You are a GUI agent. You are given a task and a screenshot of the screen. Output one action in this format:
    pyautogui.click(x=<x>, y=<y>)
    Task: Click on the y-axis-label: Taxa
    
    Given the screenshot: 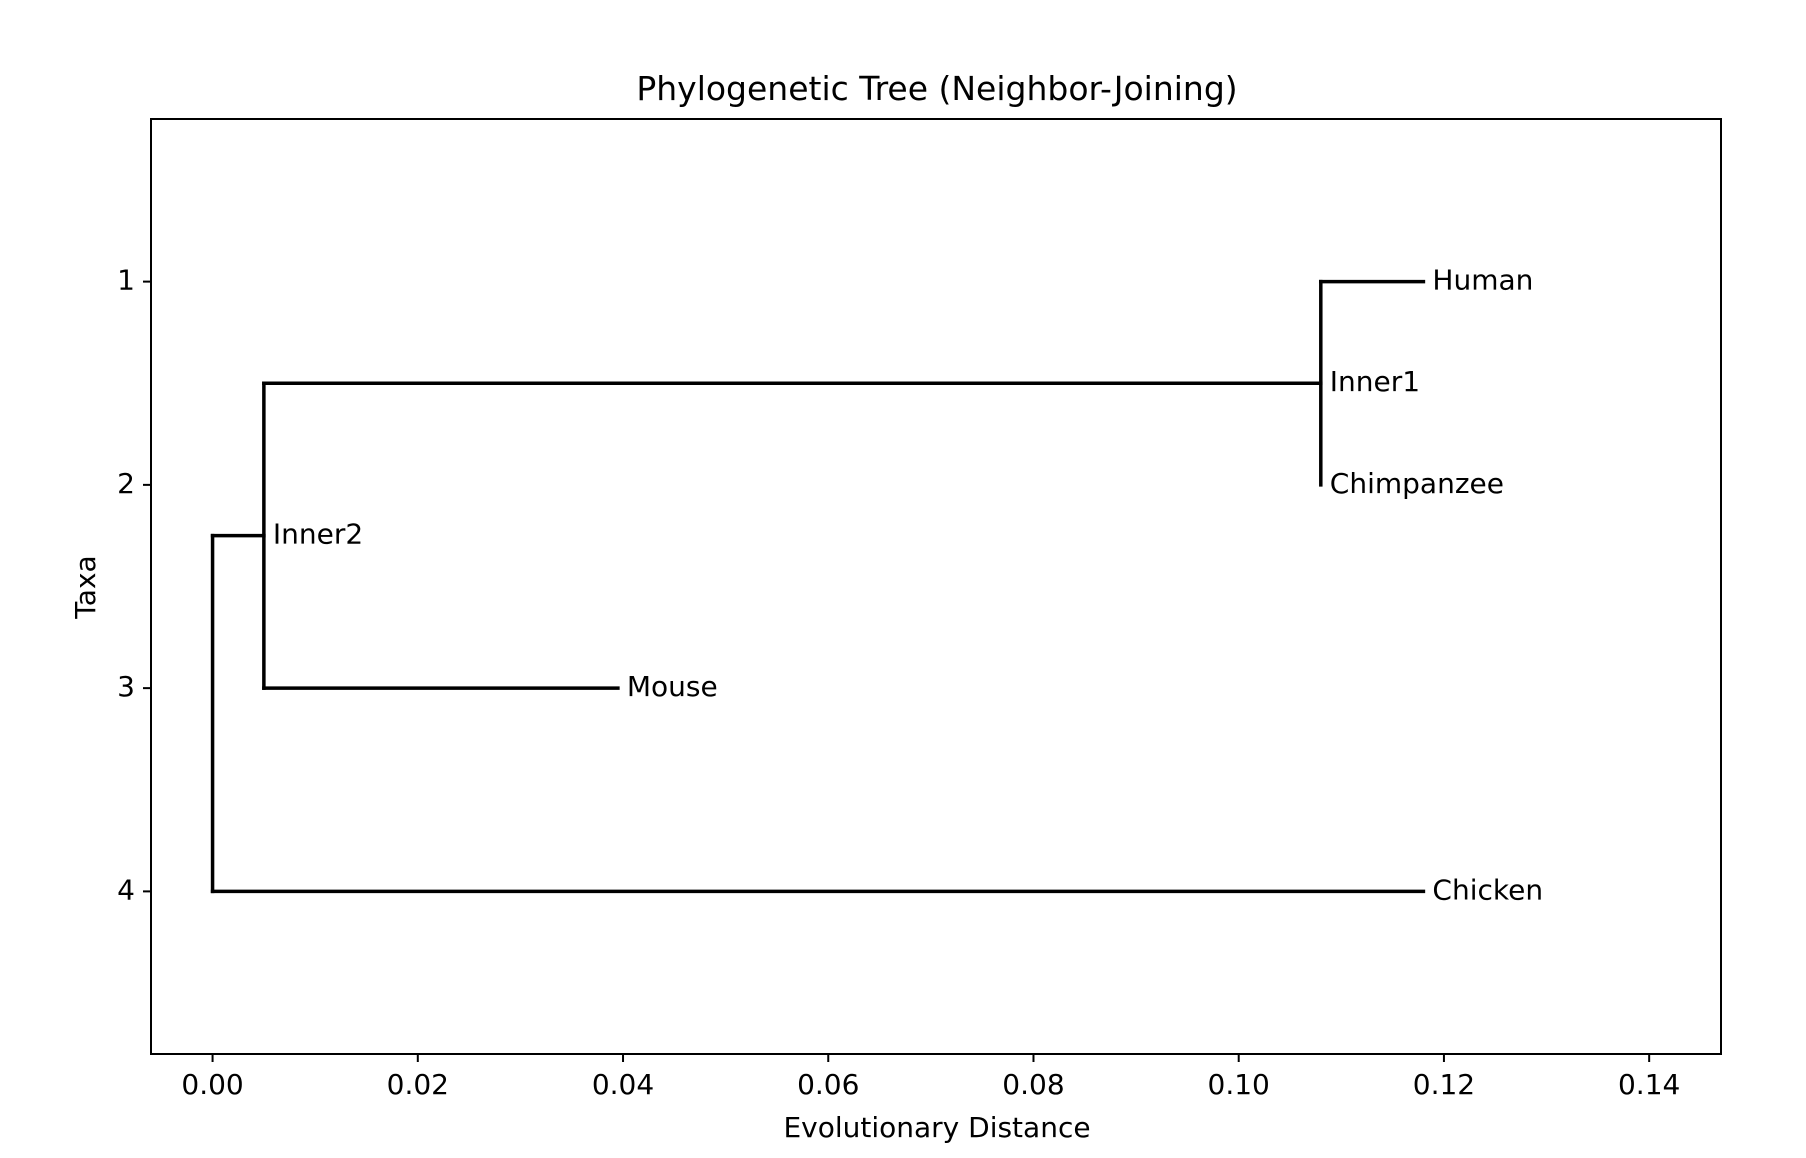 What is the action you would take?
    pyautogui.click(x=85, y=587)
    